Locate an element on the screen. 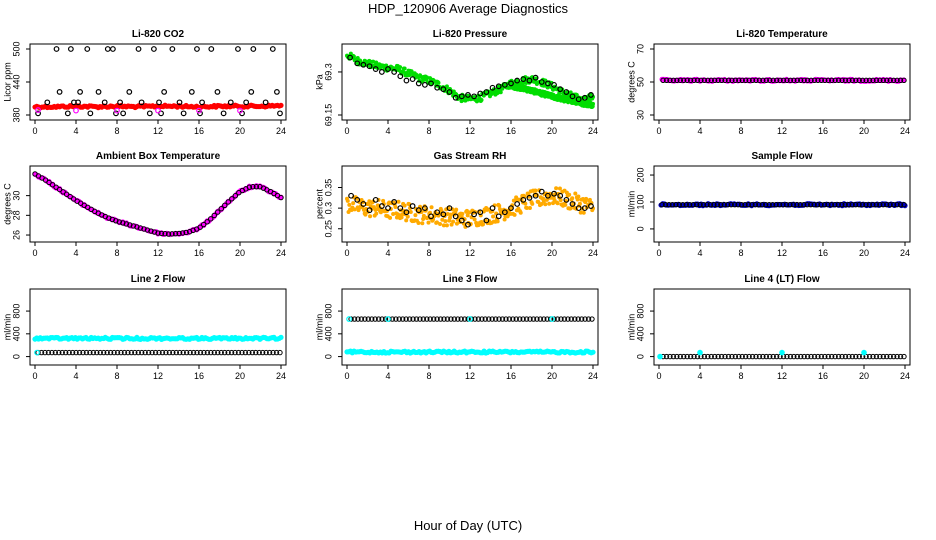 The width and height of the screenshot is (936, 540). y-tick-label: 69.3 is located at coordinates (328, 72).